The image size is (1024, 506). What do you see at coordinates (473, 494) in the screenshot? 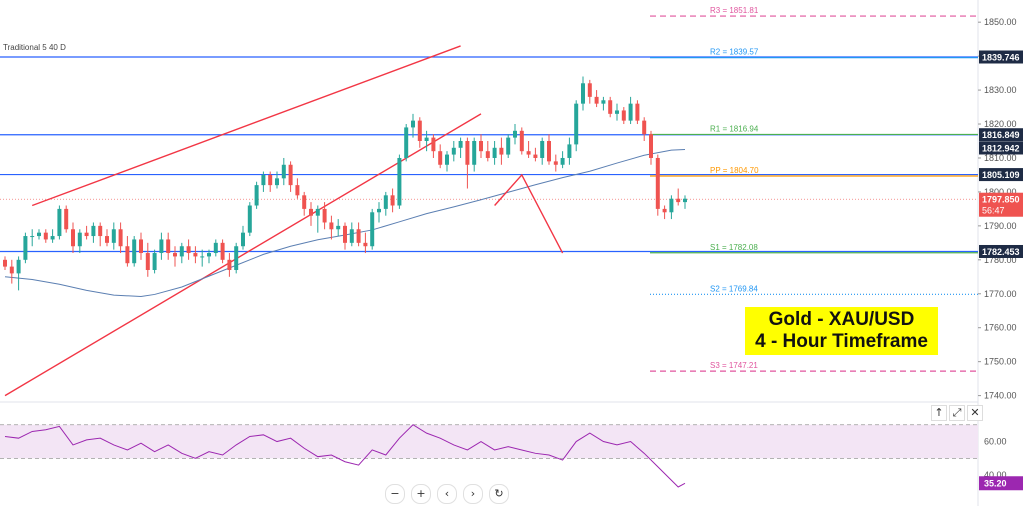
I see `scroll-right-button: ›` at bounding box center [473, 494].